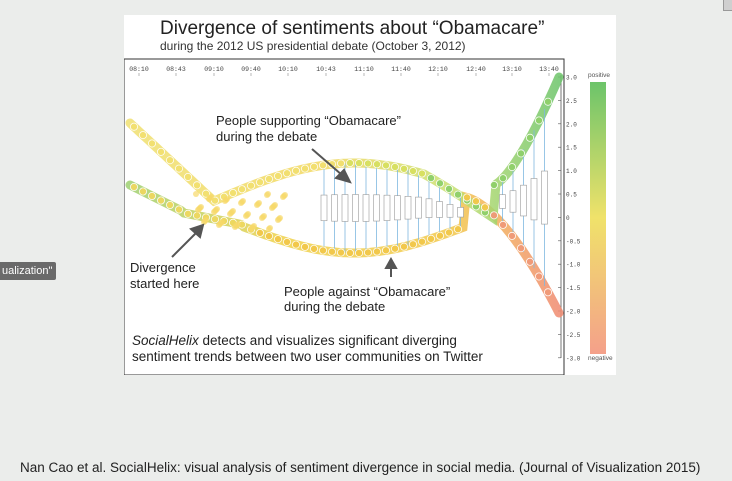 Image resolution: width=732 pixels, height=481 pixels. What do you see at coordinates (571, 195) in the screenshot?
I see `scale-tick-label: 0.5` at bounding box center [571, 195].